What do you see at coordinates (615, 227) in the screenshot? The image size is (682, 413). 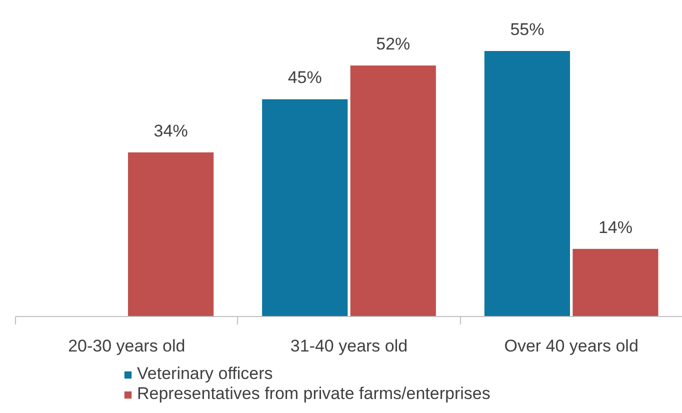 I see `data-label: 14%` at bounding box center [615, 227].